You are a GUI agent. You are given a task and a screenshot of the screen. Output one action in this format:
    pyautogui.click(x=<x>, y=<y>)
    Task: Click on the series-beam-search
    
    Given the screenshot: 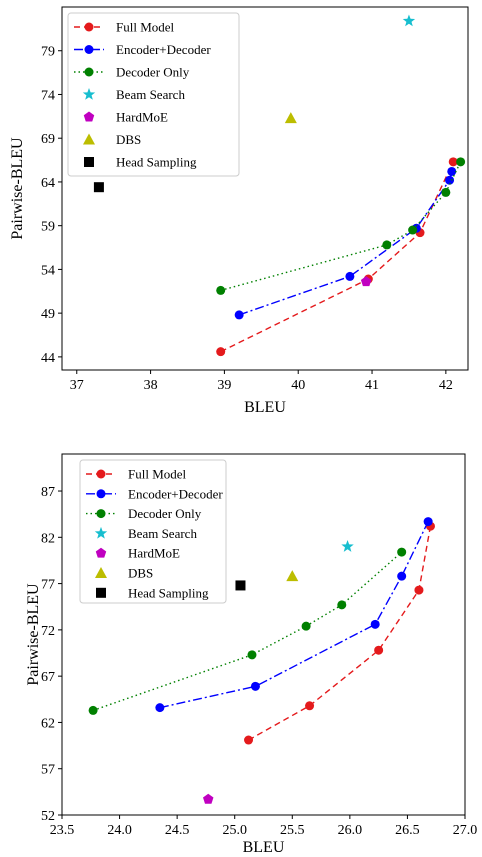 What is the action you would take?
    pyautogui.click(x=347, y=546)
    